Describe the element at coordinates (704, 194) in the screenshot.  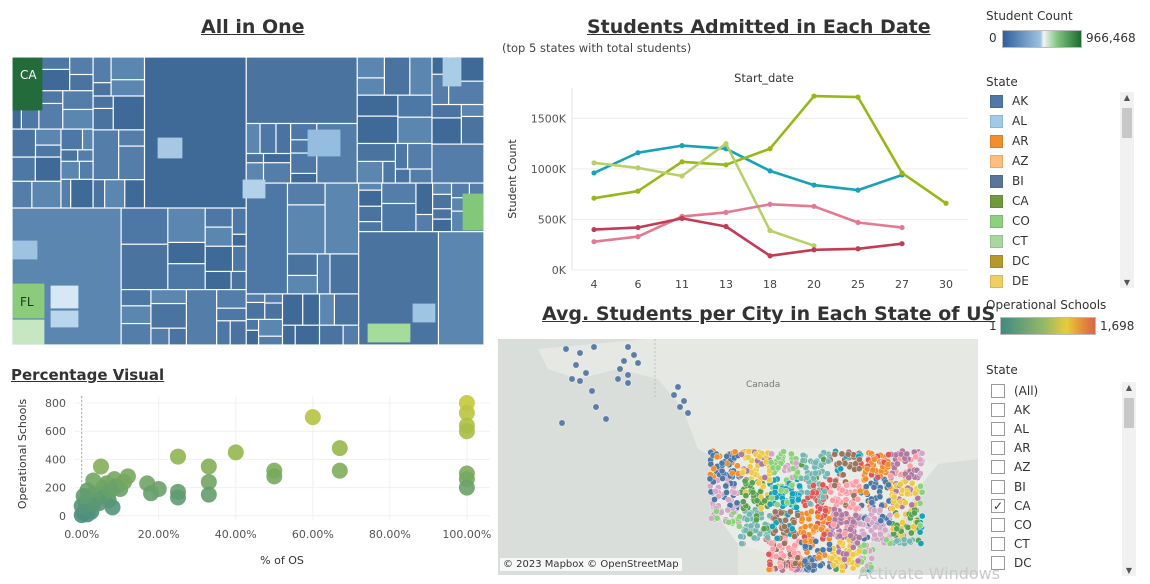
I see `series-line` at that location.